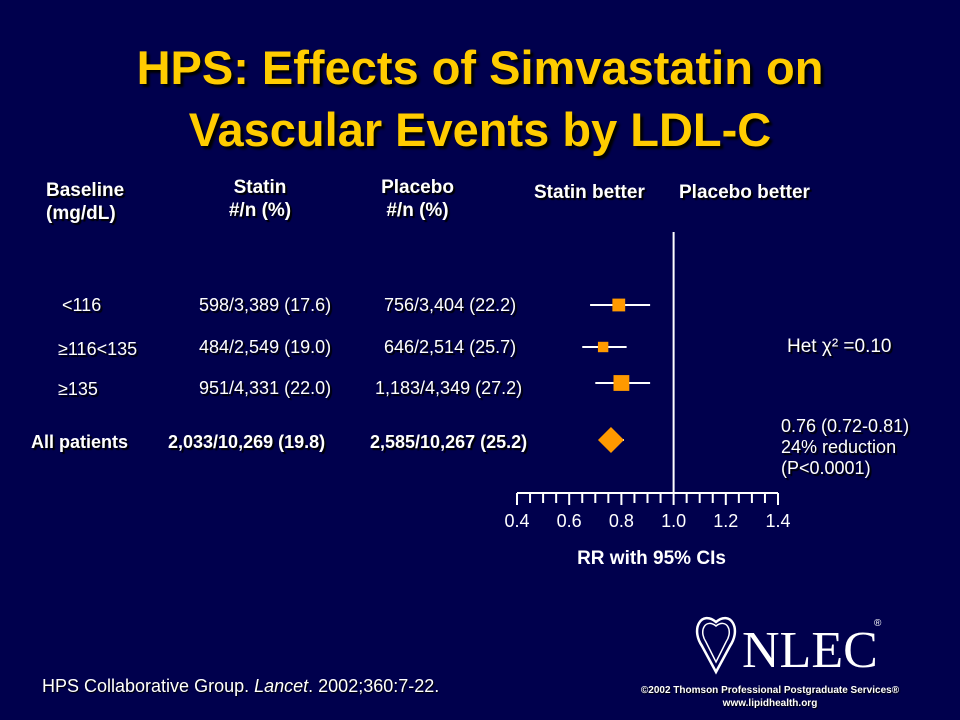 This screenshot has height=720, width=960. I want to click on placebo-better-label: Placebo better, so click(744, 192).